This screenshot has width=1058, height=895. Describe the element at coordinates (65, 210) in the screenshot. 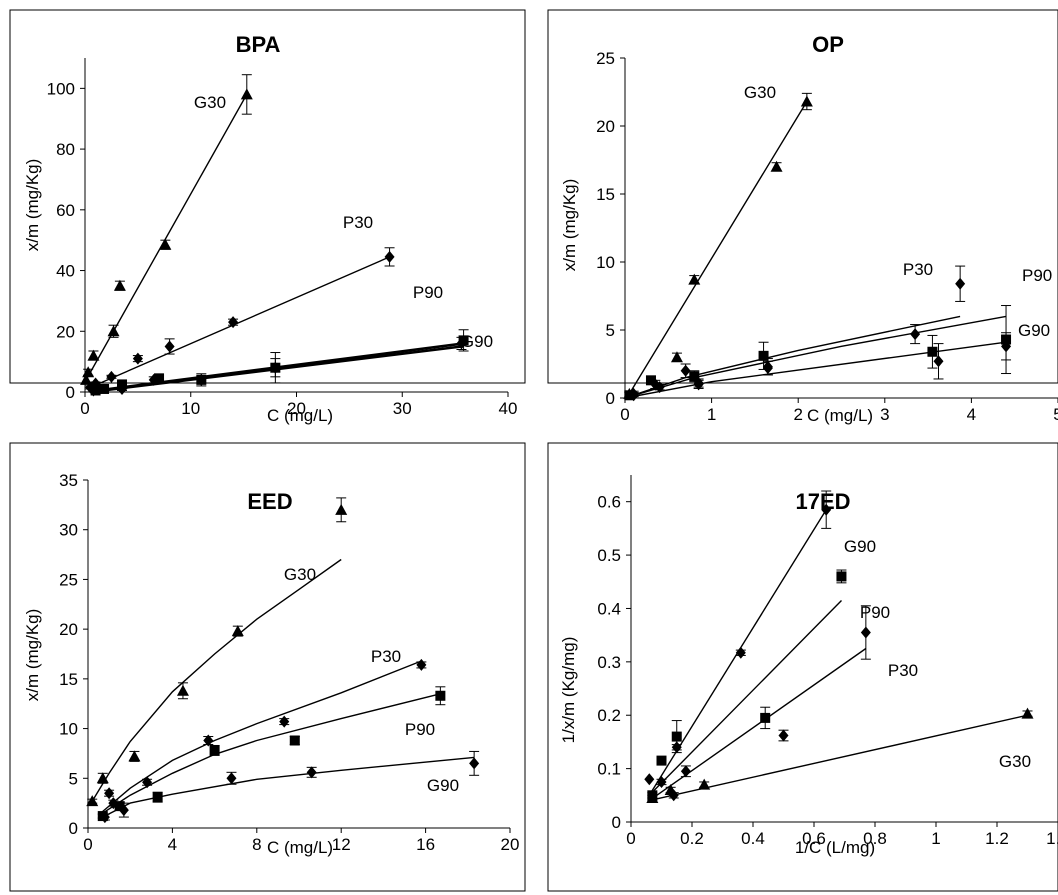

I see `y-tick-label: 60` at that location.